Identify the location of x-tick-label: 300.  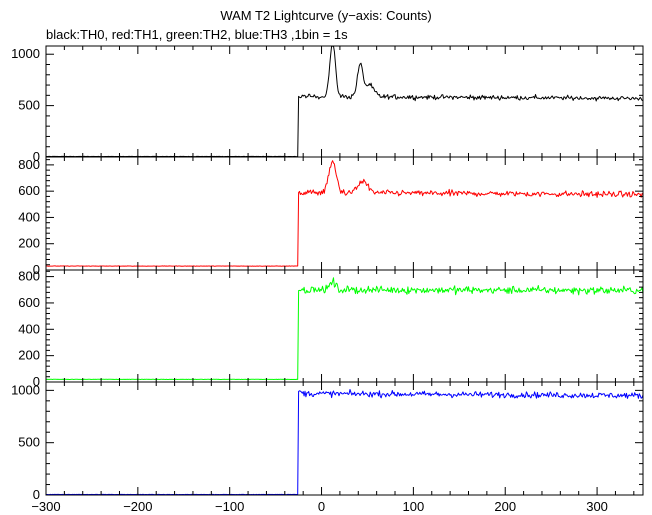
(597, 506).